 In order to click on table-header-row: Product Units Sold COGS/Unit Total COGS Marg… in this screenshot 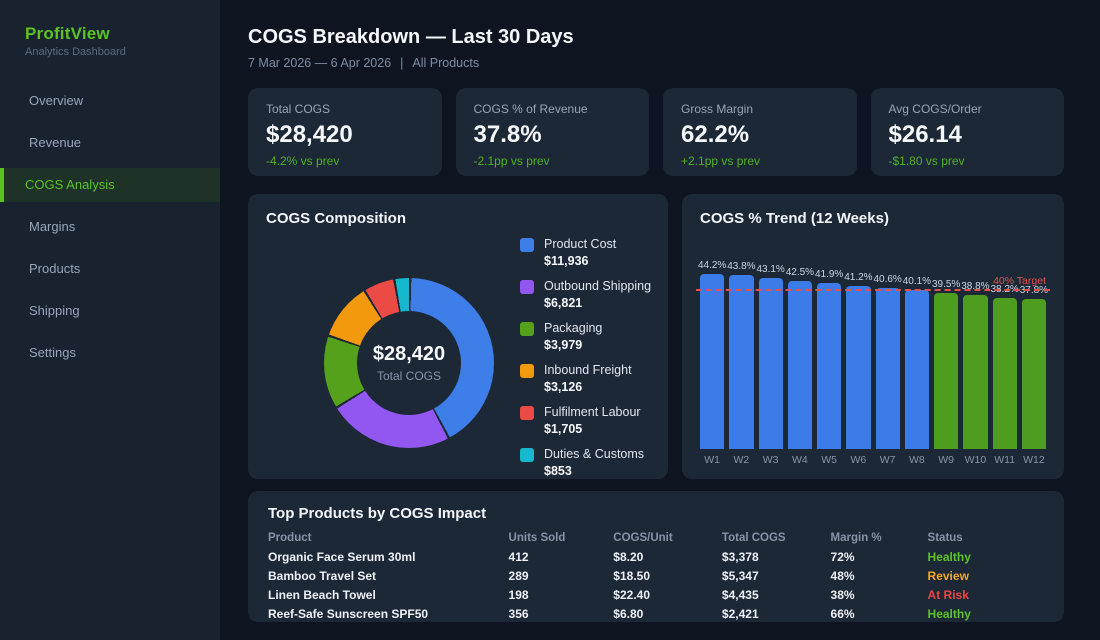, I will do `click(656, 539)`.